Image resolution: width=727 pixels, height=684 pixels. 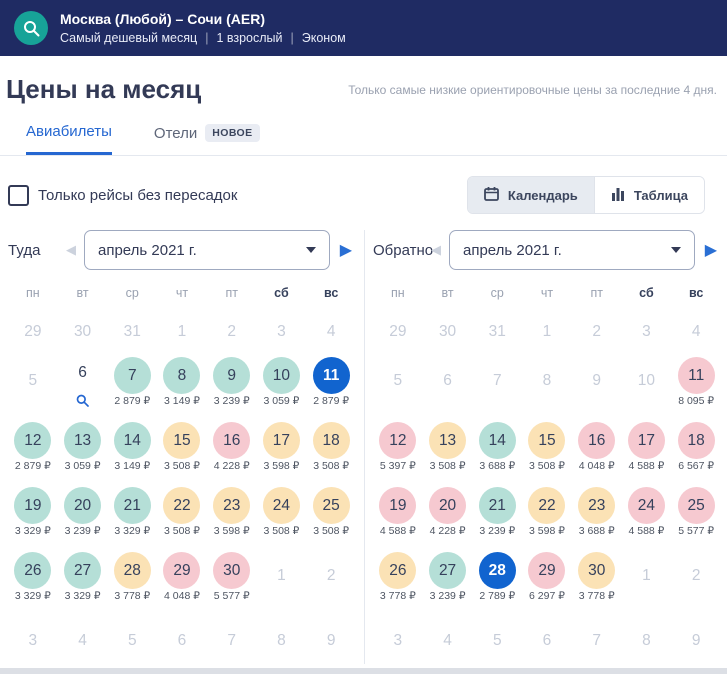 What do you see at coordinates (132, 466) in the screenshot?
I see `day-price: 3 149 ₽` at bounding box center [132, 466].